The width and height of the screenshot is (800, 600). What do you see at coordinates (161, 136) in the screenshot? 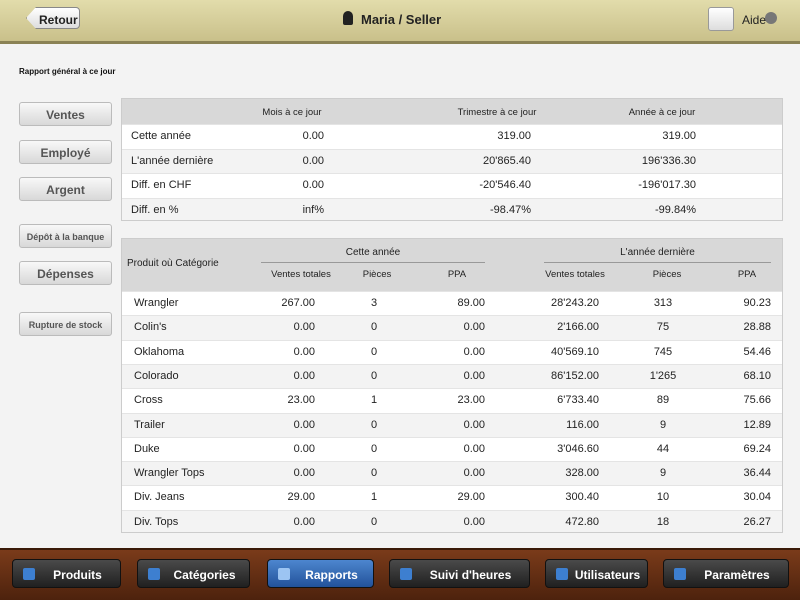
I see `row-label: Cette année` at bounding box center [161, 136].